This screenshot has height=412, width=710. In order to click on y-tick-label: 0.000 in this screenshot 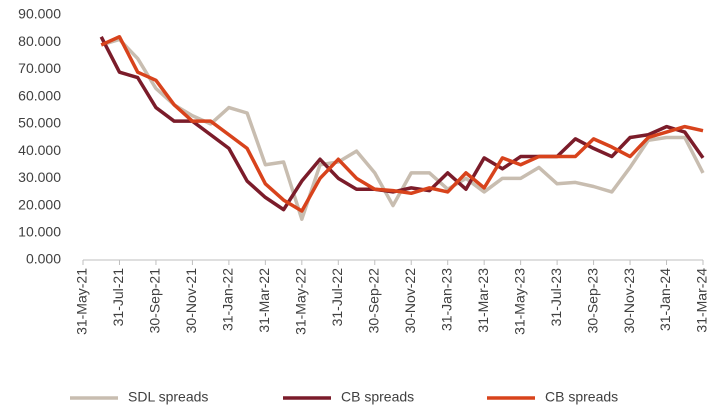, I will do `click(43, 259)`.